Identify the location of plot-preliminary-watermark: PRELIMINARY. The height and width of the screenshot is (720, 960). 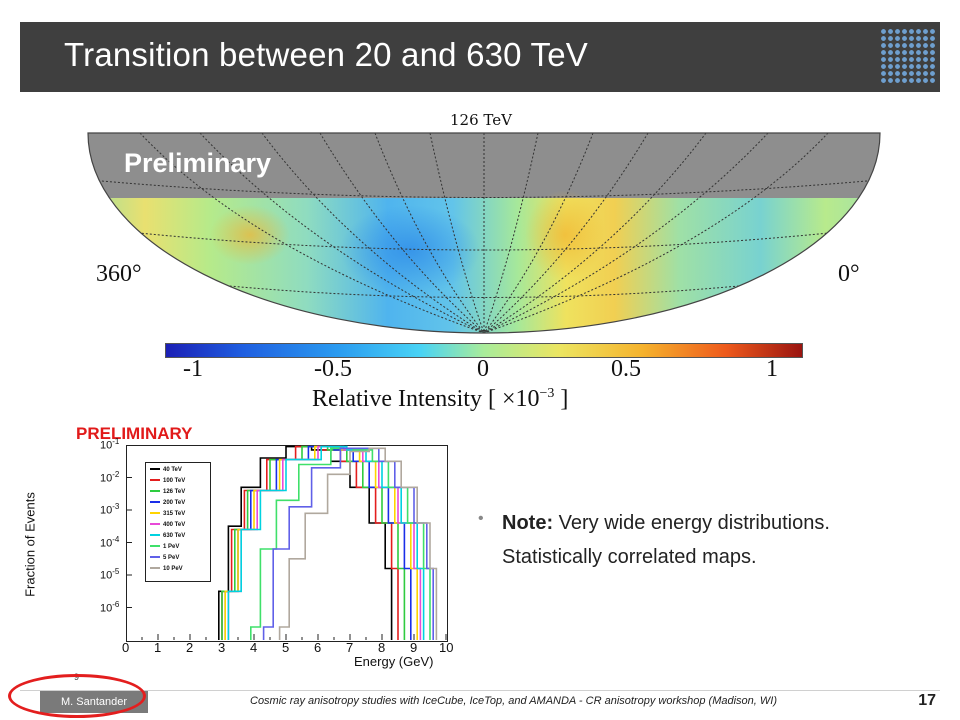
(134, 433).